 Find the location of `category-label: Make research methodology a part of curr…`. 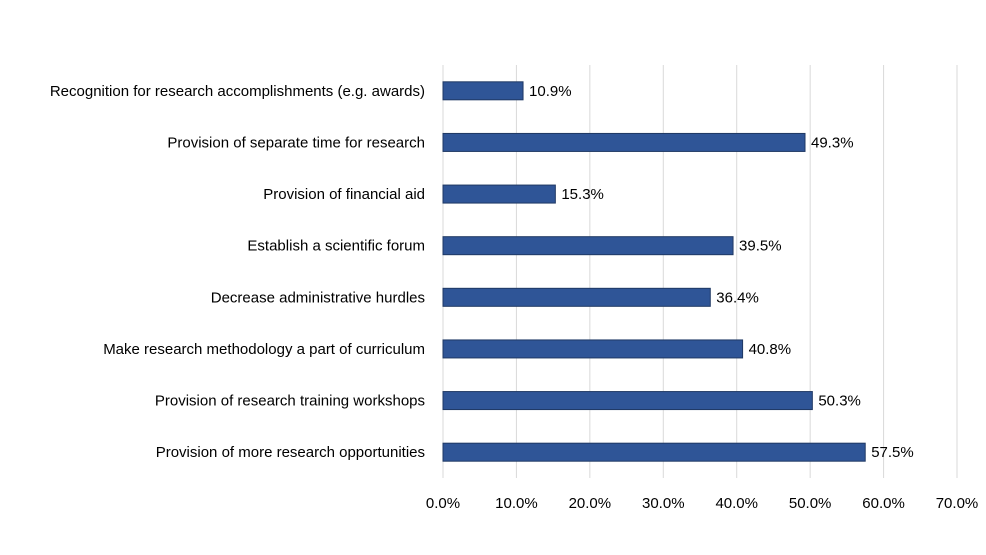

category-label: Make research methodology a part of curr… is located at coordinates (264, 349).